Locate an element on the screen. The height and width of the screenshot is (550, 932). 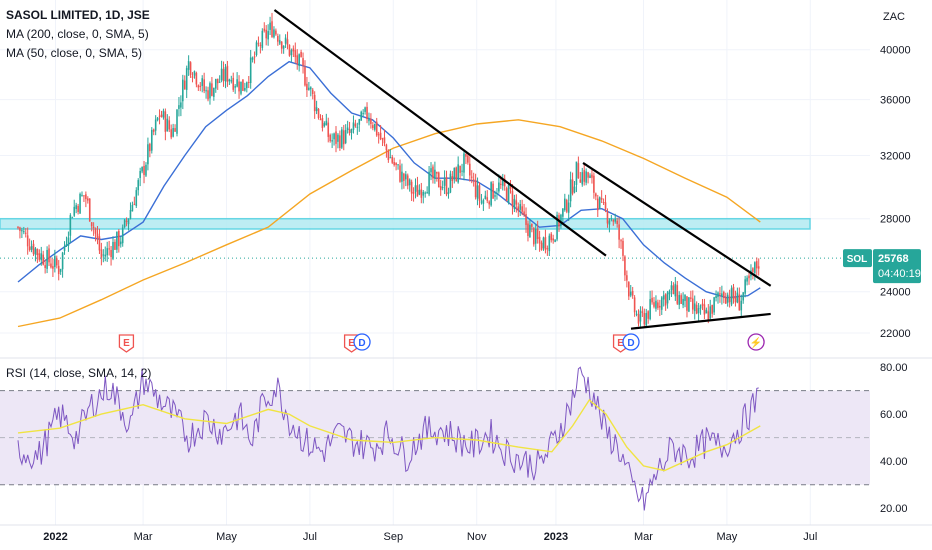
price-tick-label: 36000 is located at coordinates (895, 101).